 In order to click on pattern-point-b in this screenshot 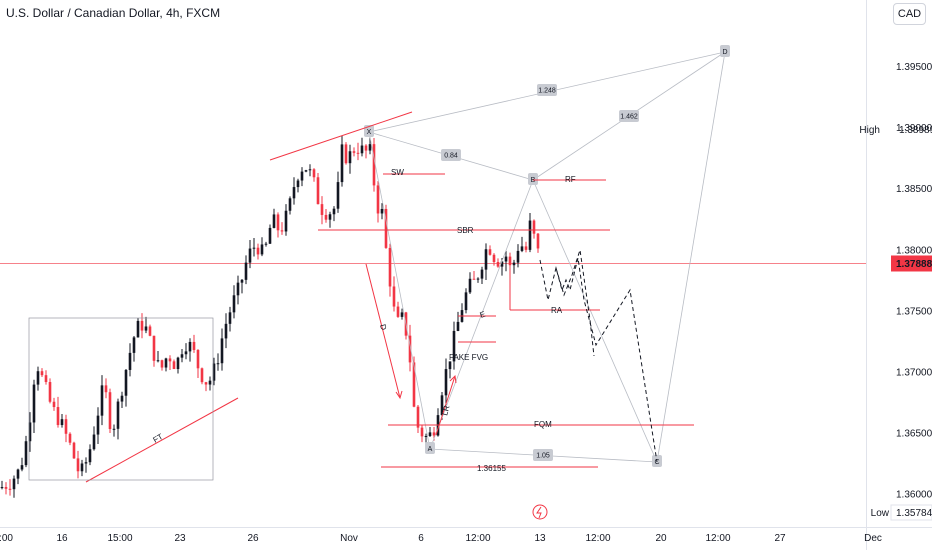, I will do `click(533, 179)`.